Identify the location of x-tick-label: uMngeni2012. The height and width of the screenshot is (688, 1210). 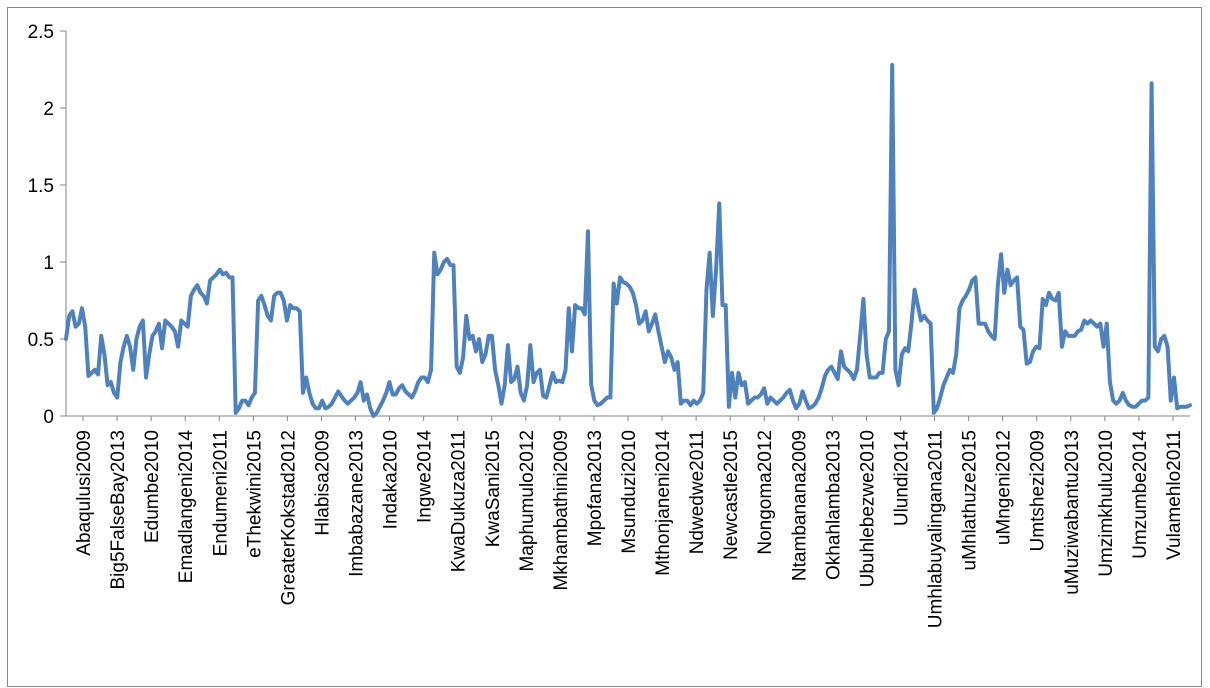
(1004, 487).